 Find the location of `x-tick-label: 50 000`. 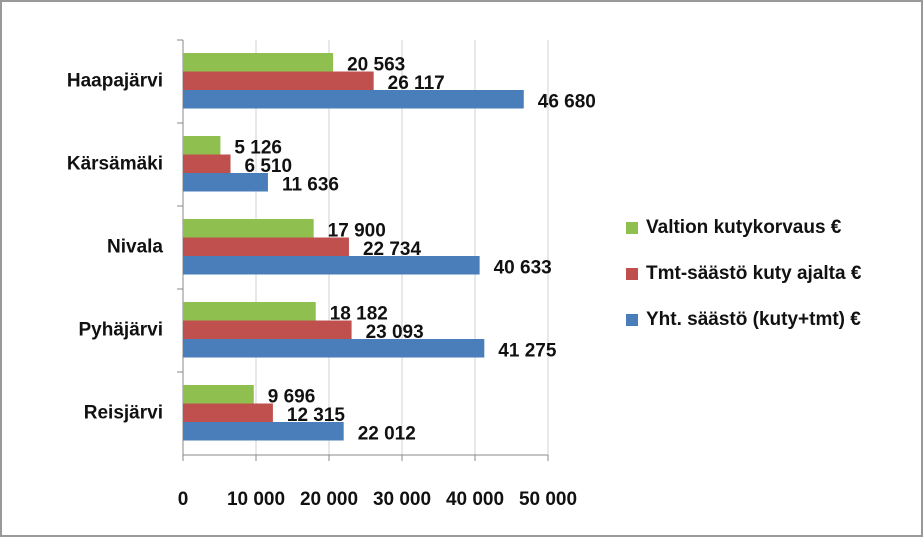

x-tick-label: 50 000 is located at coordinates (548, 499).